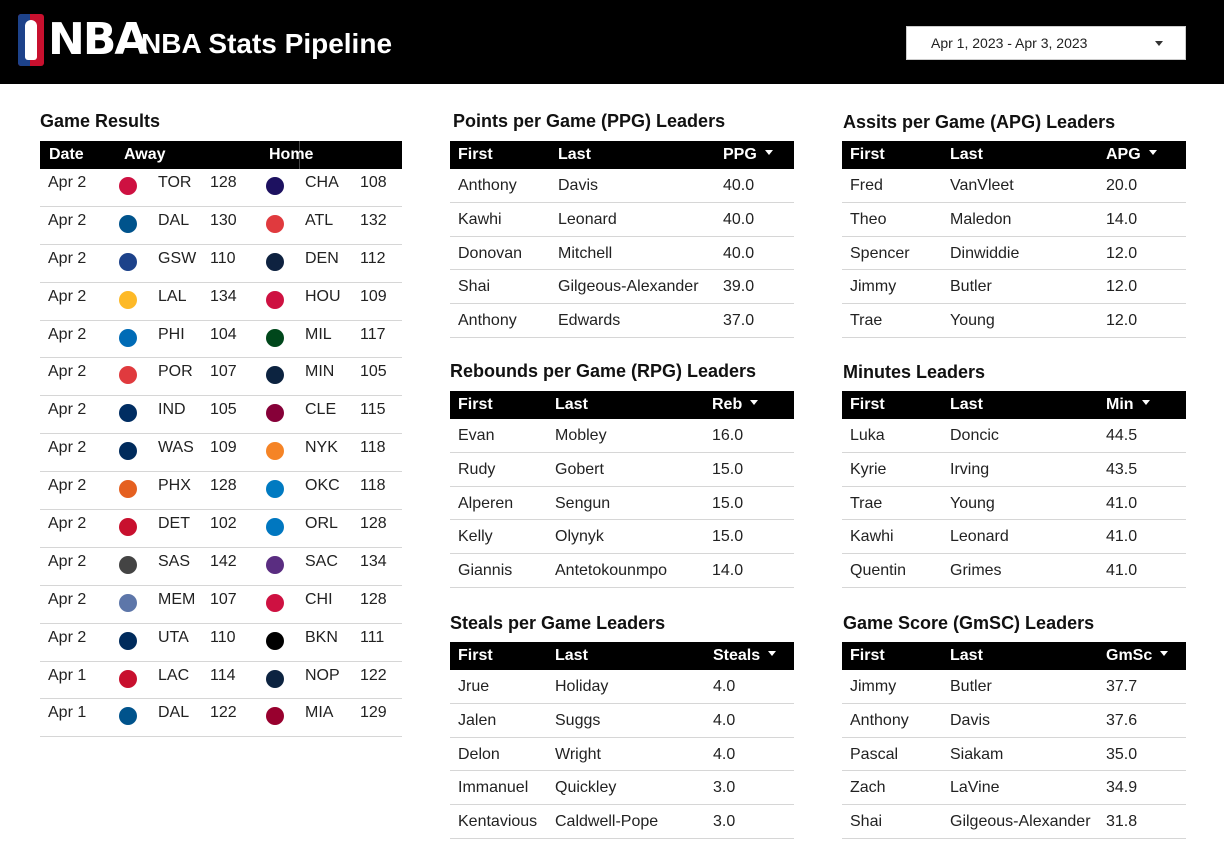 The height and width of the screenshot is (852, 1224). What do you see at coordinates (724, 822) in the screenshot?
I see `cell-stat: 3.0` at bounding box center [724, 822].